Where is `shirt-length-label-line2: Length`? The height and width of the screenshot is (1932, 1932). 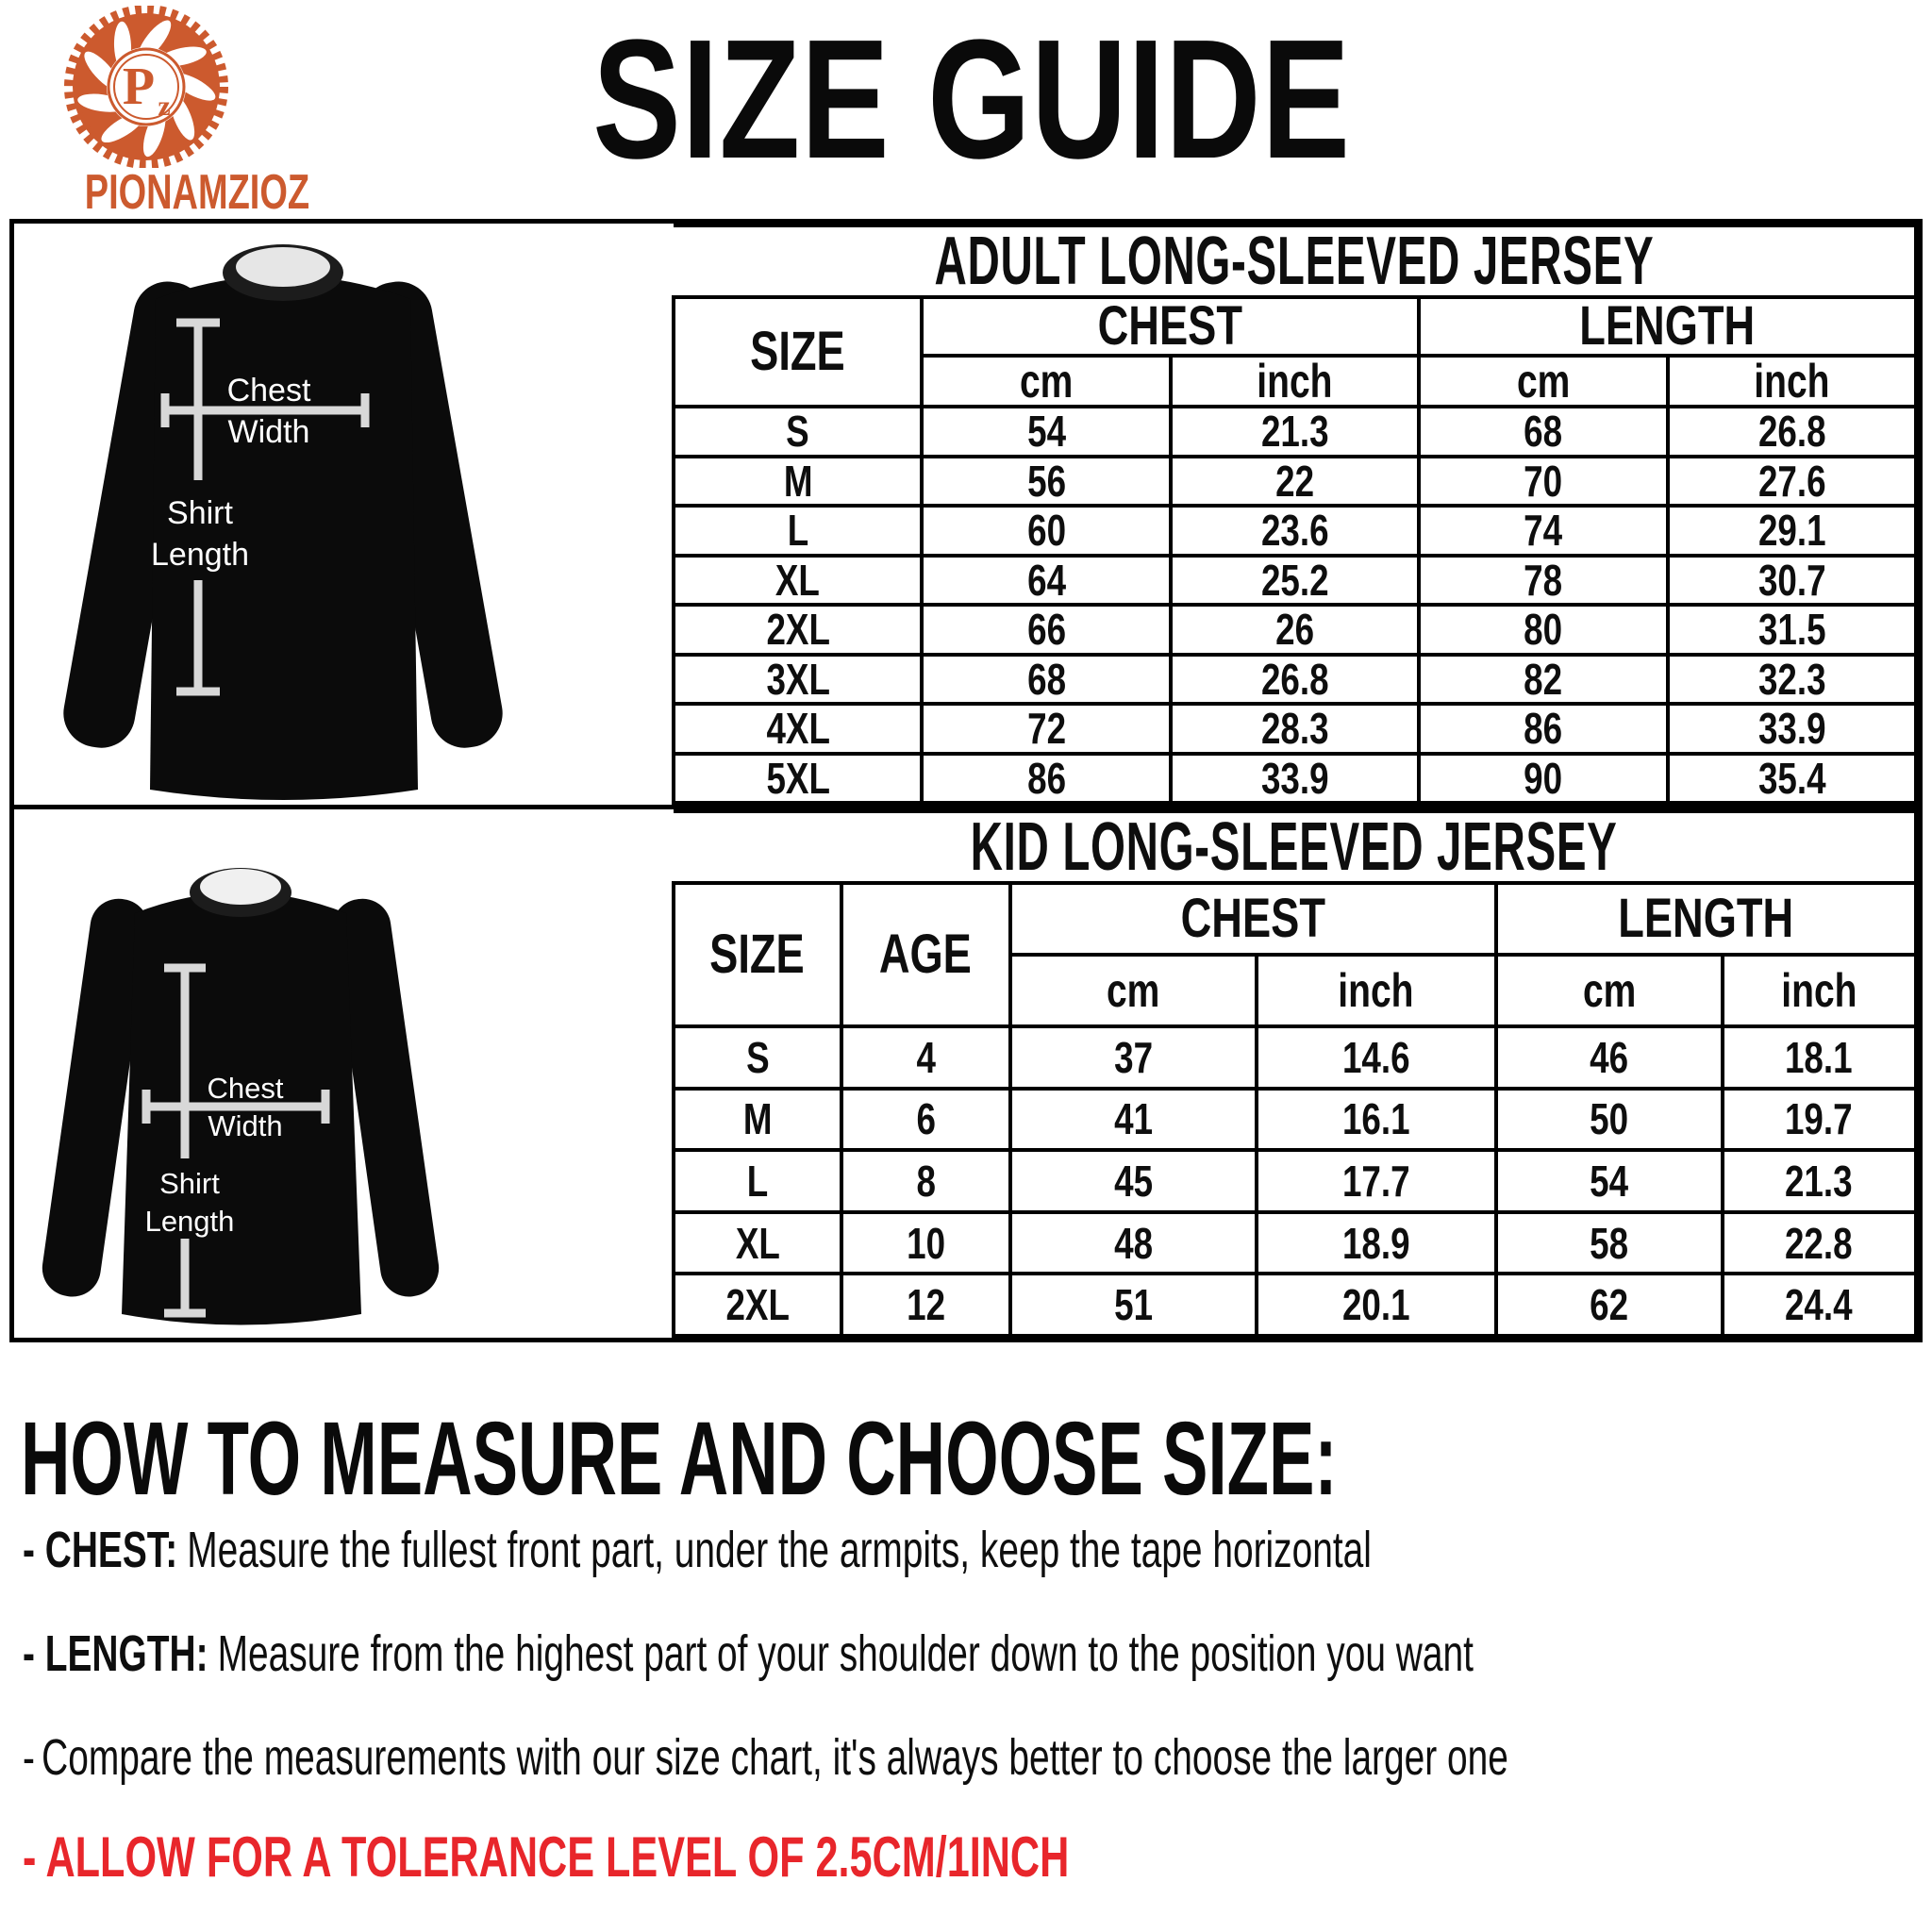 shirt-length-label-line2: Length is located at coordinates (200, 555).